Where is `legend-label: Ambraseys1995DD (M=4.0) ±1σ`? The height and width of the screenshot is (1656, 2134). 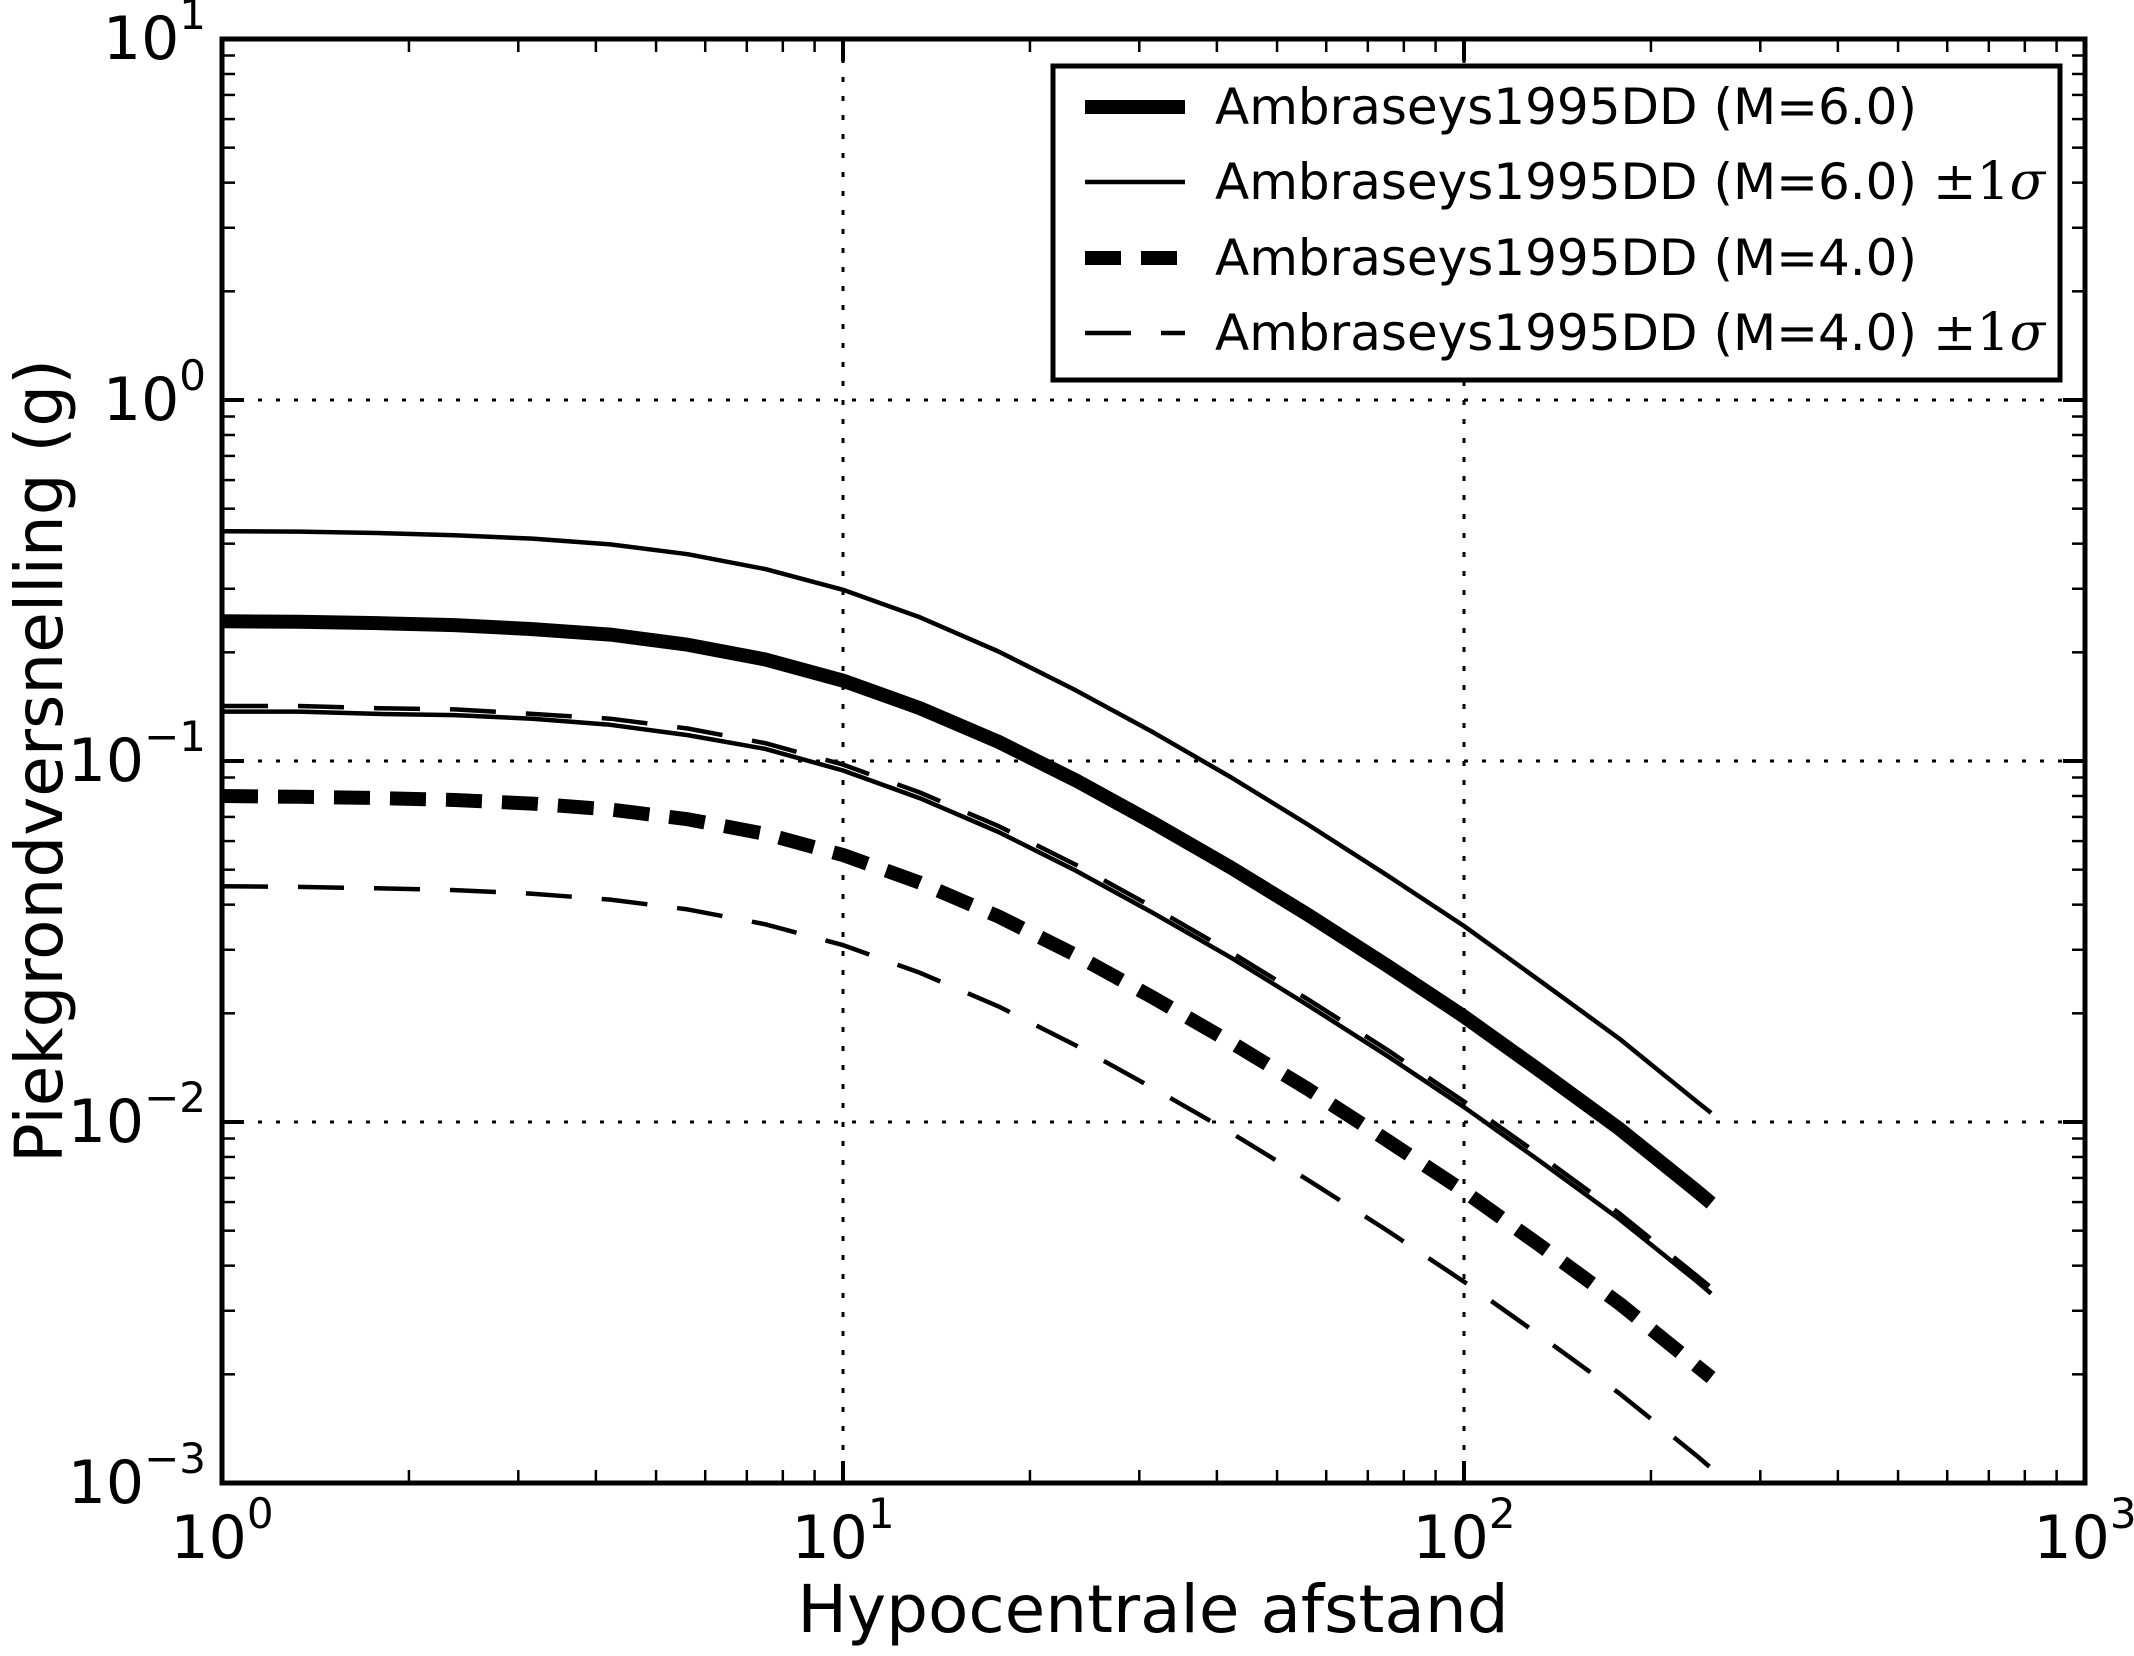
legend-label: Ambraseys1995DD (M=4.0) ±1σ is located at coordinates (1631, 333).